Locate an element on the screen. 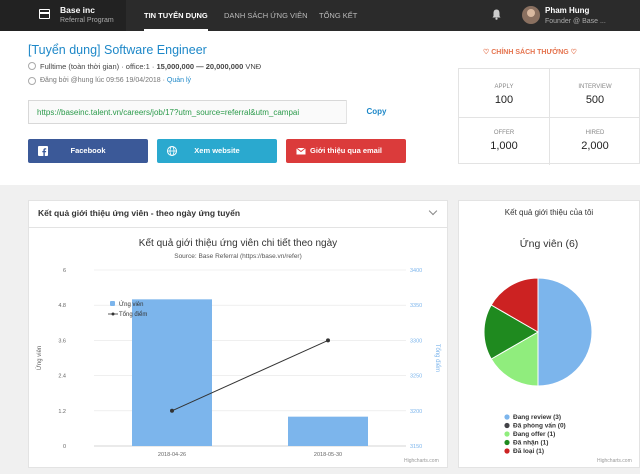 This screenshot has width=640, height=474. y-tick-label: 1.2 is located at coordinates (62, 412).